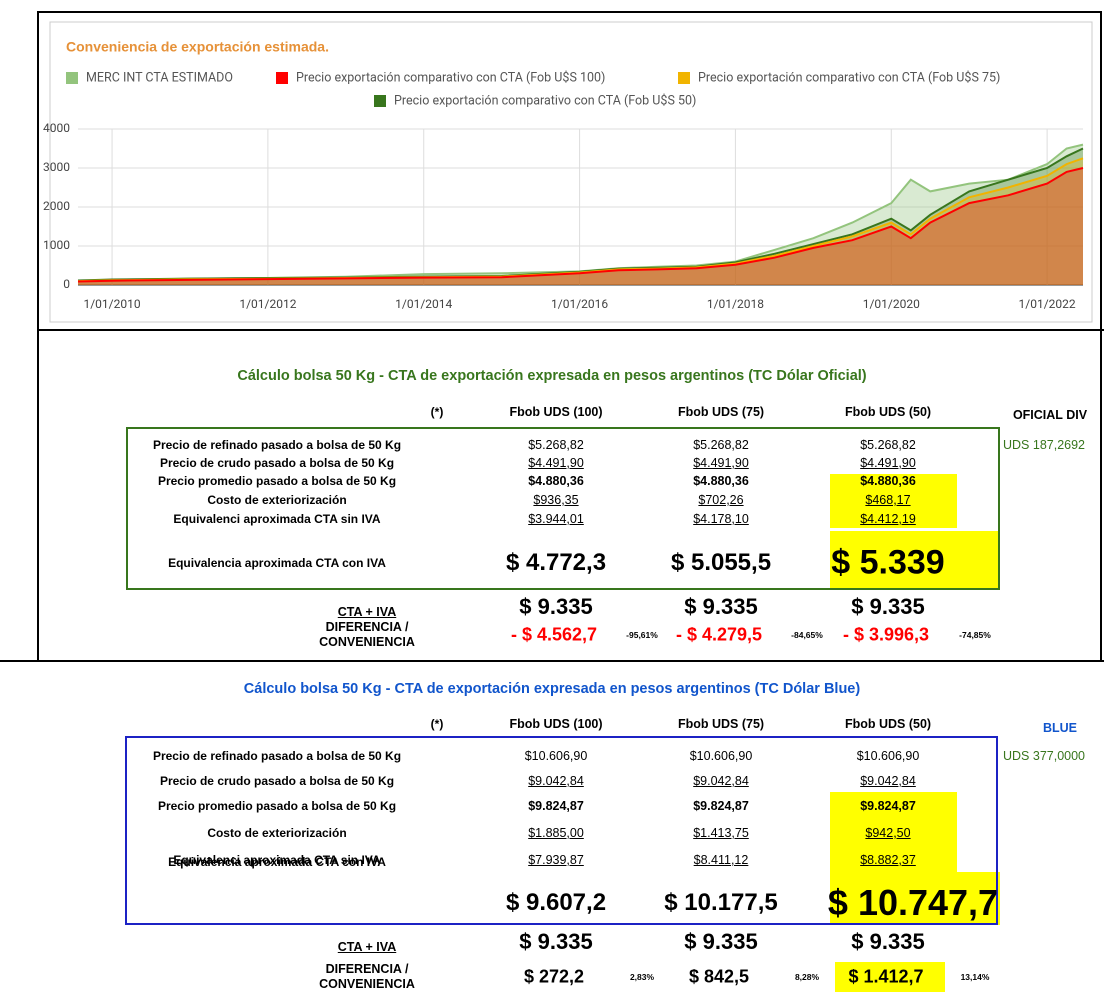  I want to click on x-tick-label: 1/01/2010, so click(111, 304).